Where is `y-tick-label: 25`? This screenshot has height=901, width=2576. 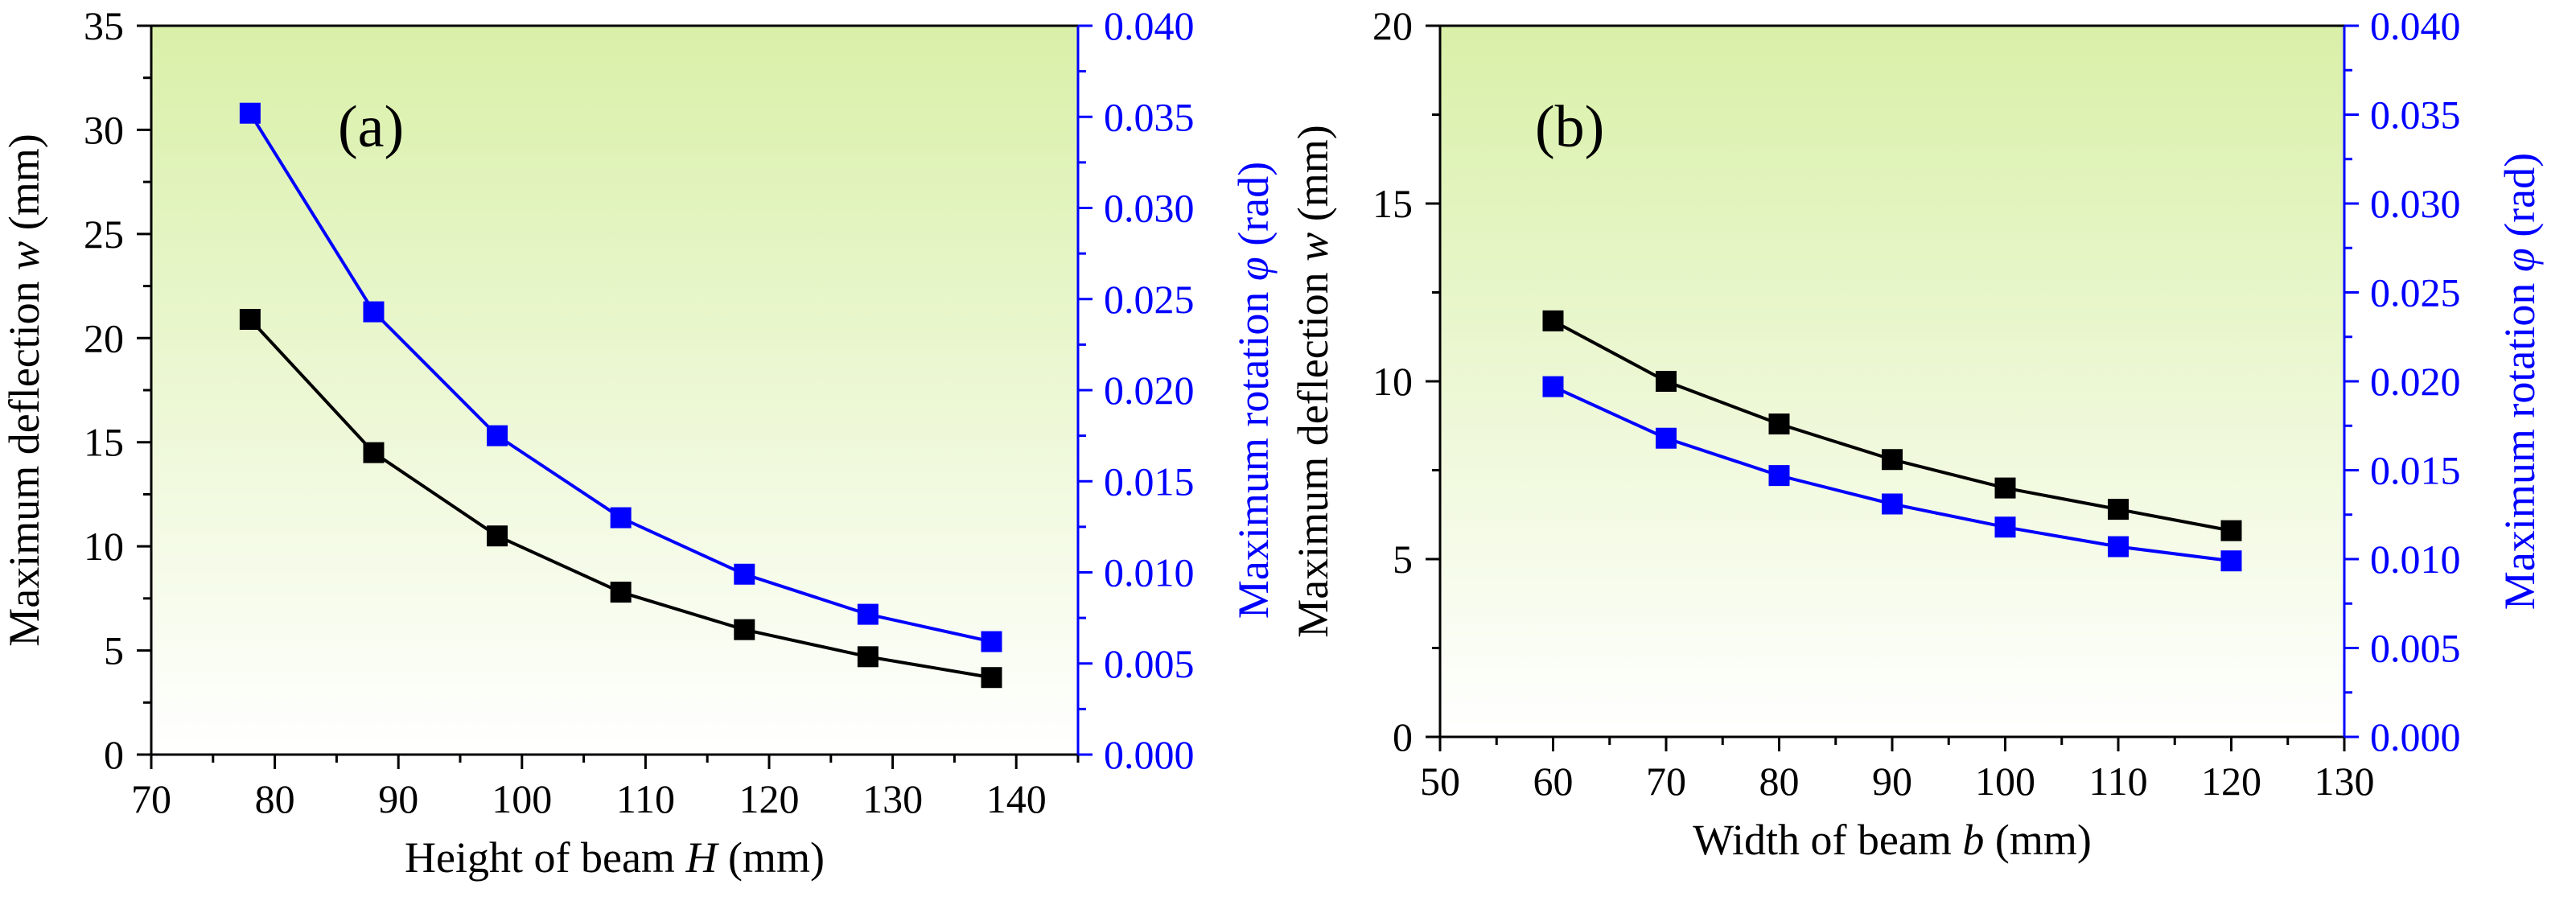
y-tick-label: 25 is located at coordinates (104, 234).